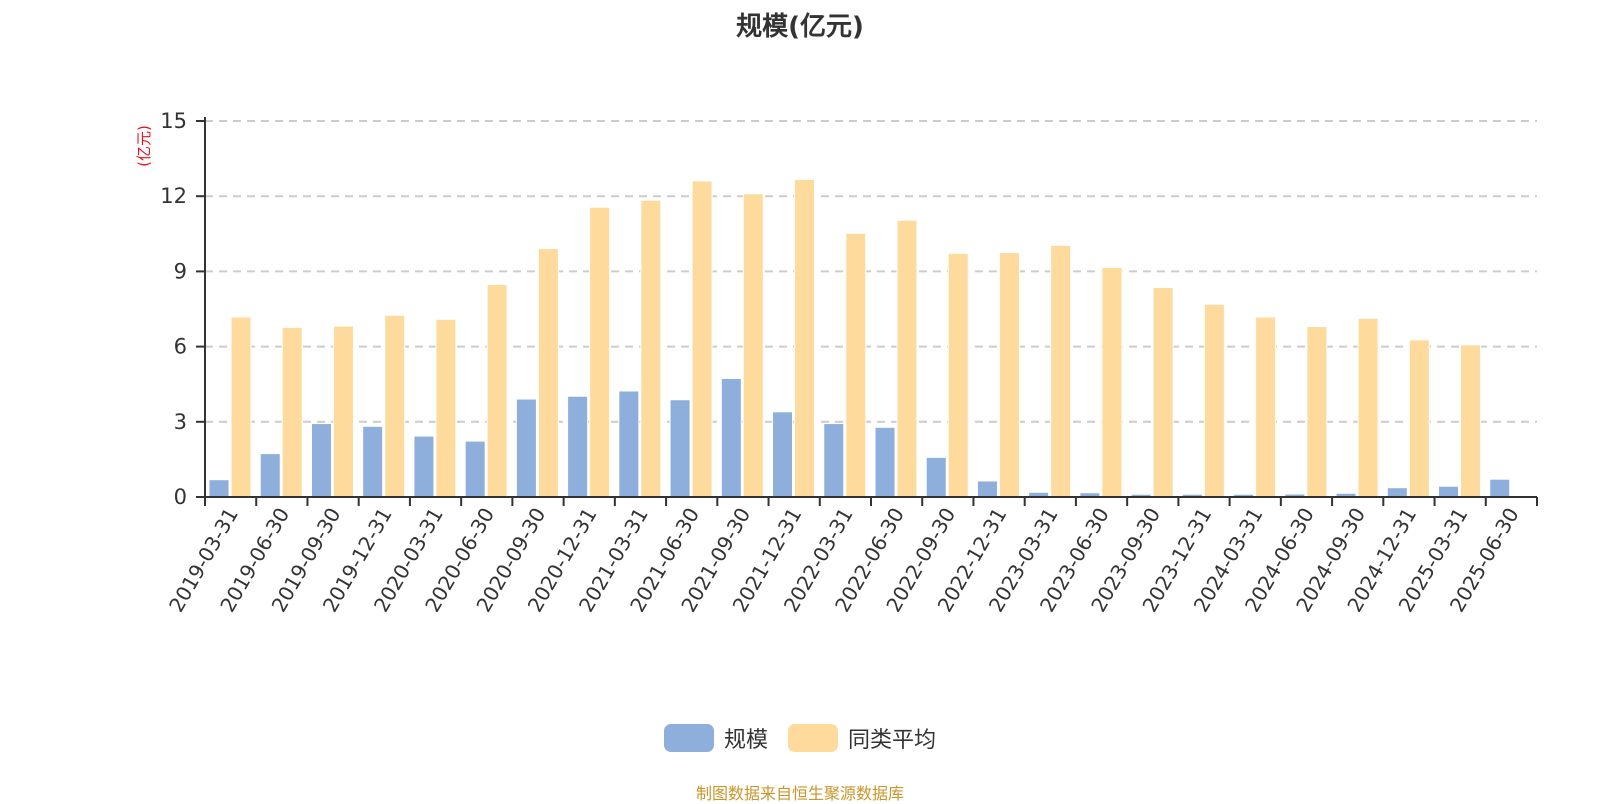 The width and height of the screenshot is (1600, 804). Describe the element at coordinates (182, 309) in the screenshot. I see `y-axis-ticks: 0 3 6 9 12 15` at that location.